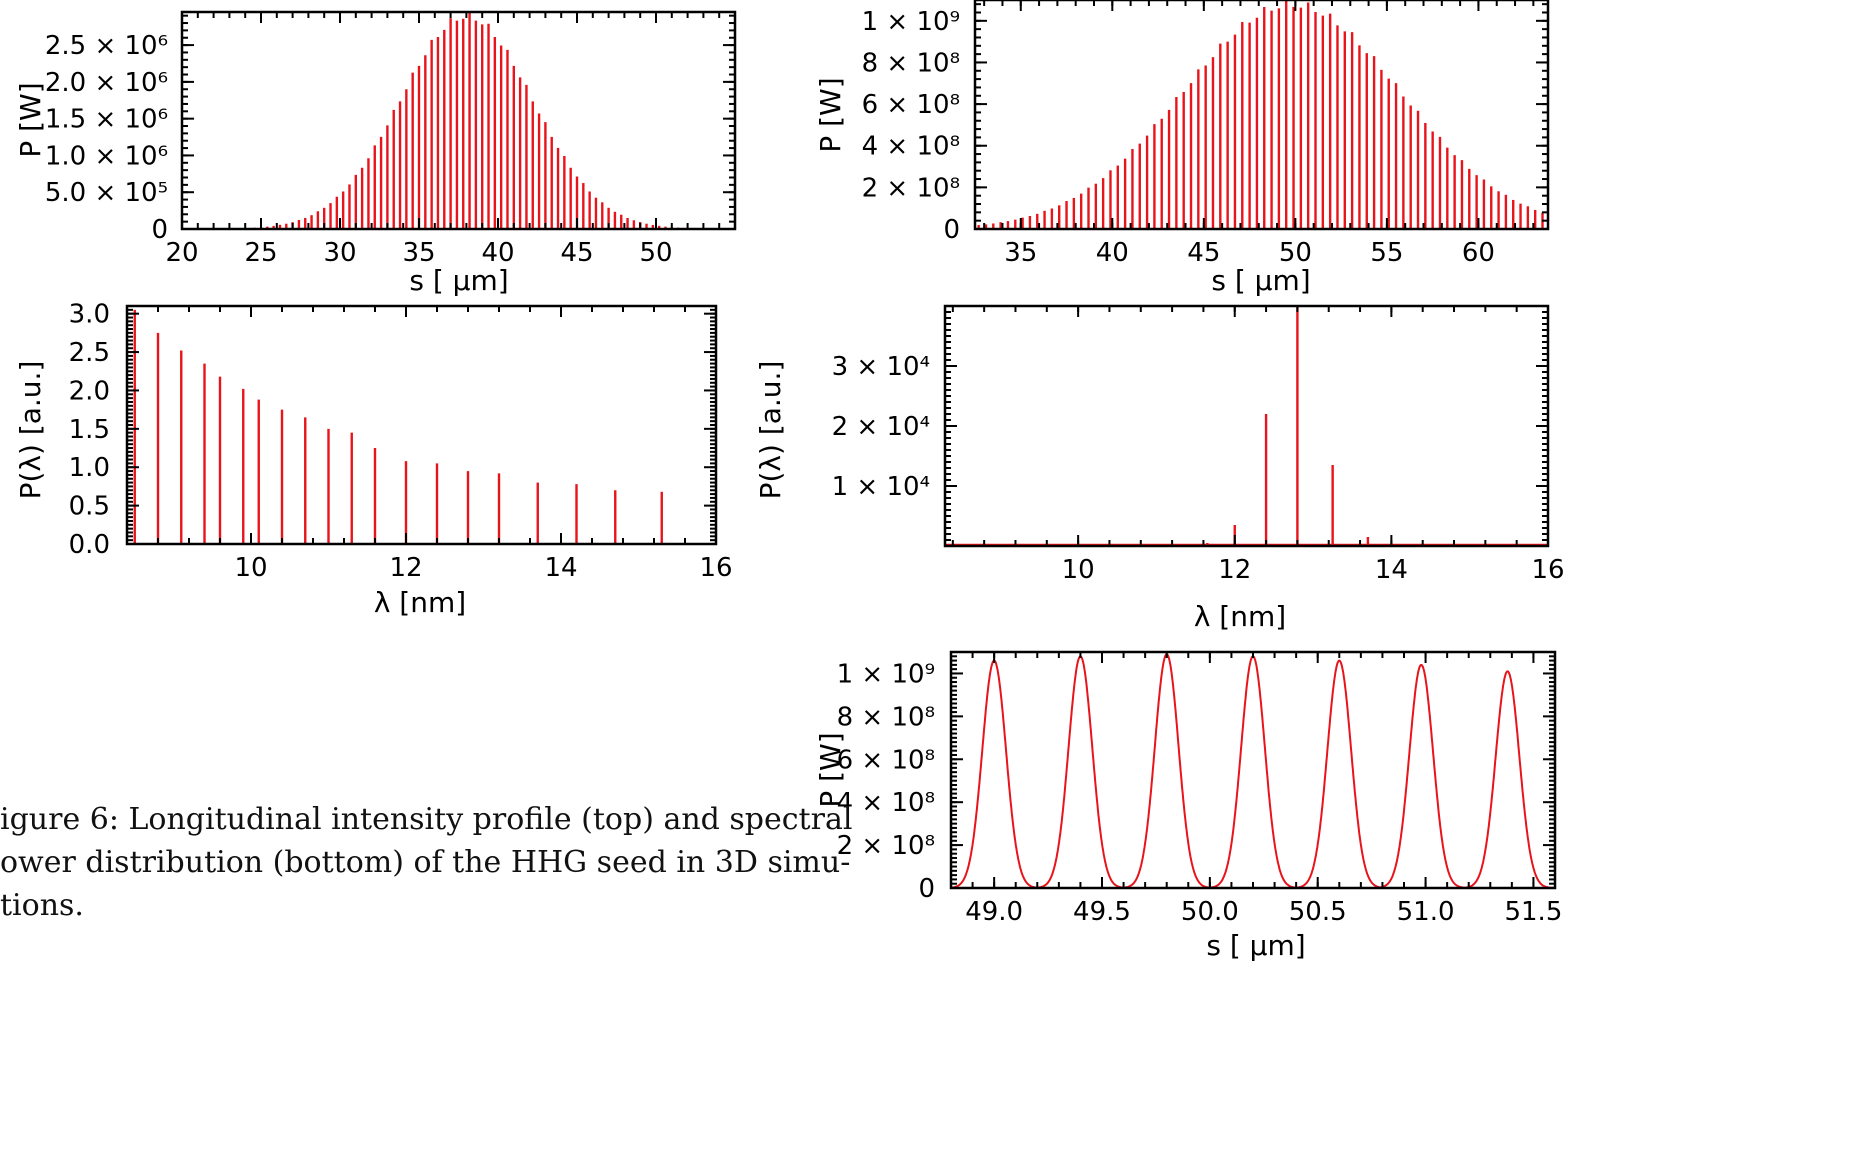  I want to click on y-tick-label: 1.0 × 10⁶, so click(106, 156).